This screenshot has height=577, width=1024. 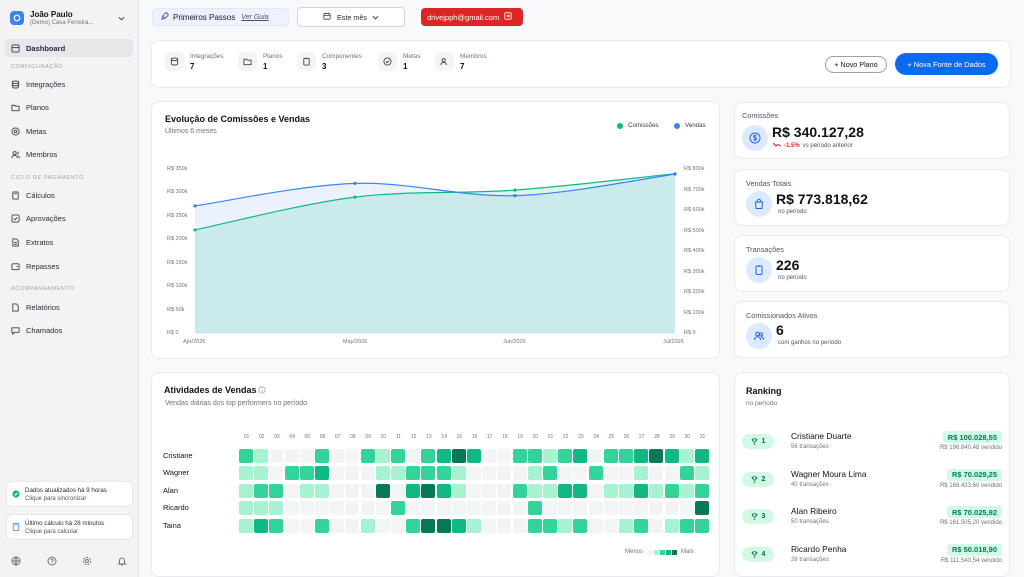 What do you see at coordinates (16, 562) in the screenshot?
I see `globe-icon` at bounding box center [16, 562].